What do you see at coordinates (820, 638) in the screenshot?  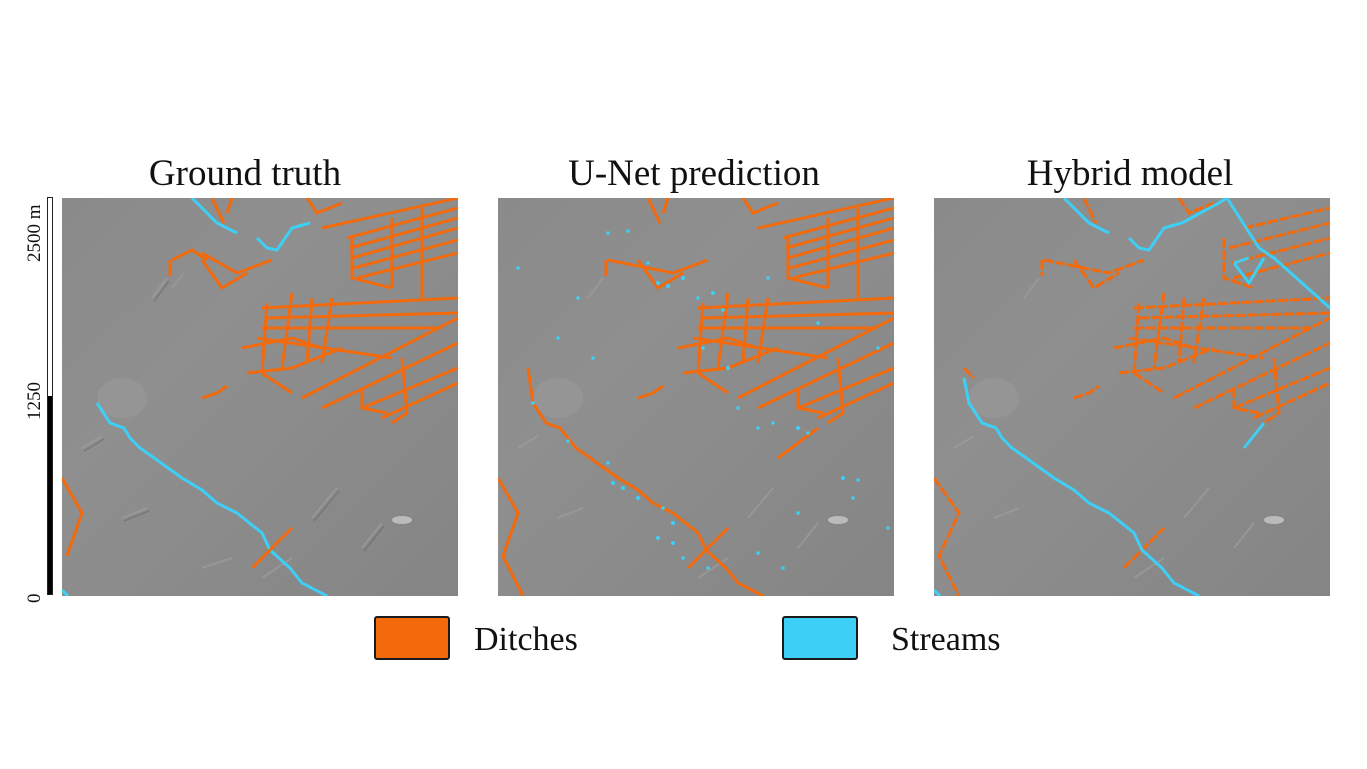 I see `legend-swatch-streams` at bounding box center [820, 638].